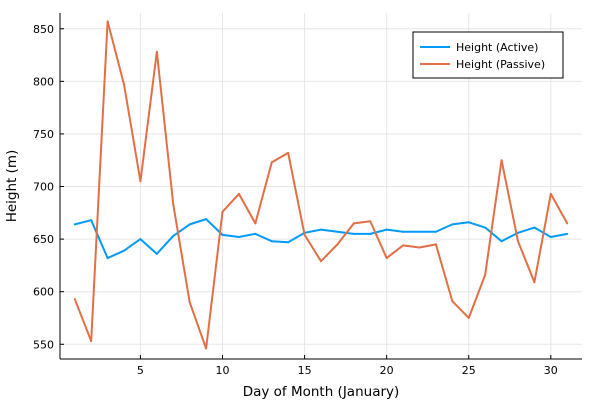 This screenshot has width=600, height=400. What do you see at coordinates (43, 187) in the screenshot?
I see `y-tick-label: 700` at bounding box center [43, 187].